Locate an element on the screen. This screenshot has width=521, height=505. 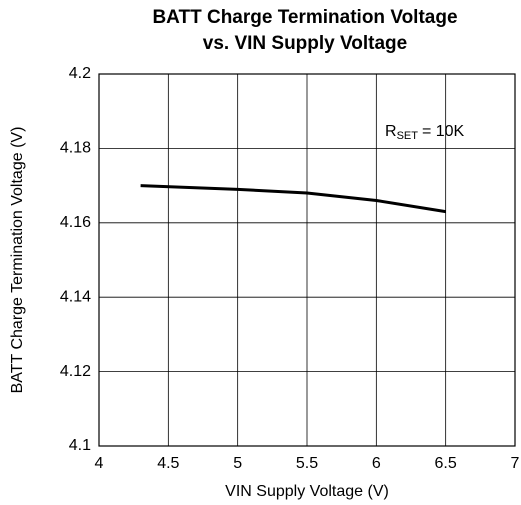
y-tick-label: 4.12 is located at coordinates (75, 371).